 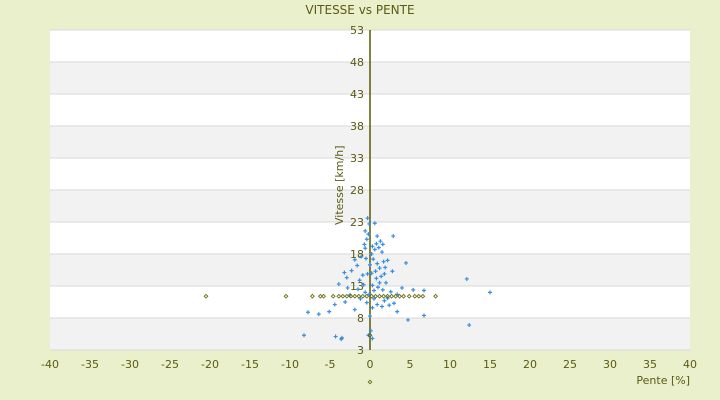 I want to click on x-tick-label: 20, so click(x=530, y=364).